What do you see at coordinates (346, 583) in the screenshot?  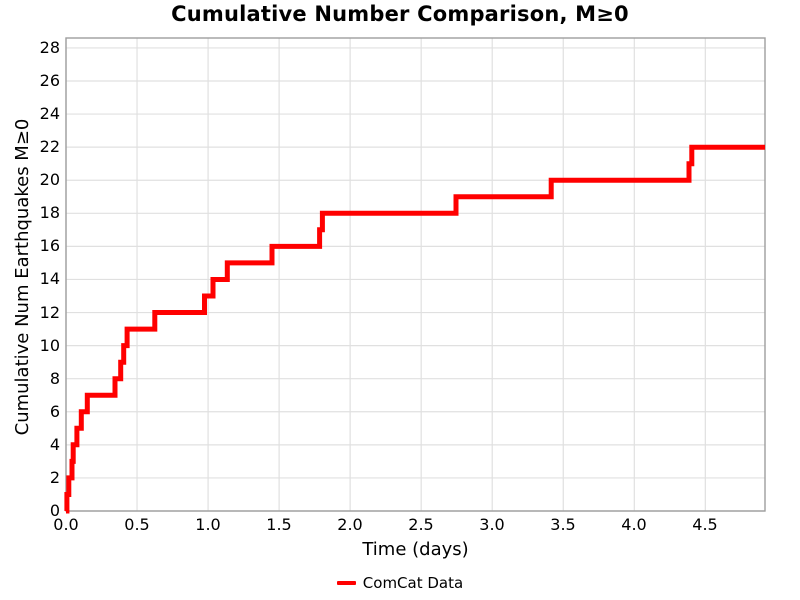 I see `legend-line-swatch` at bounding box center [346, 583].